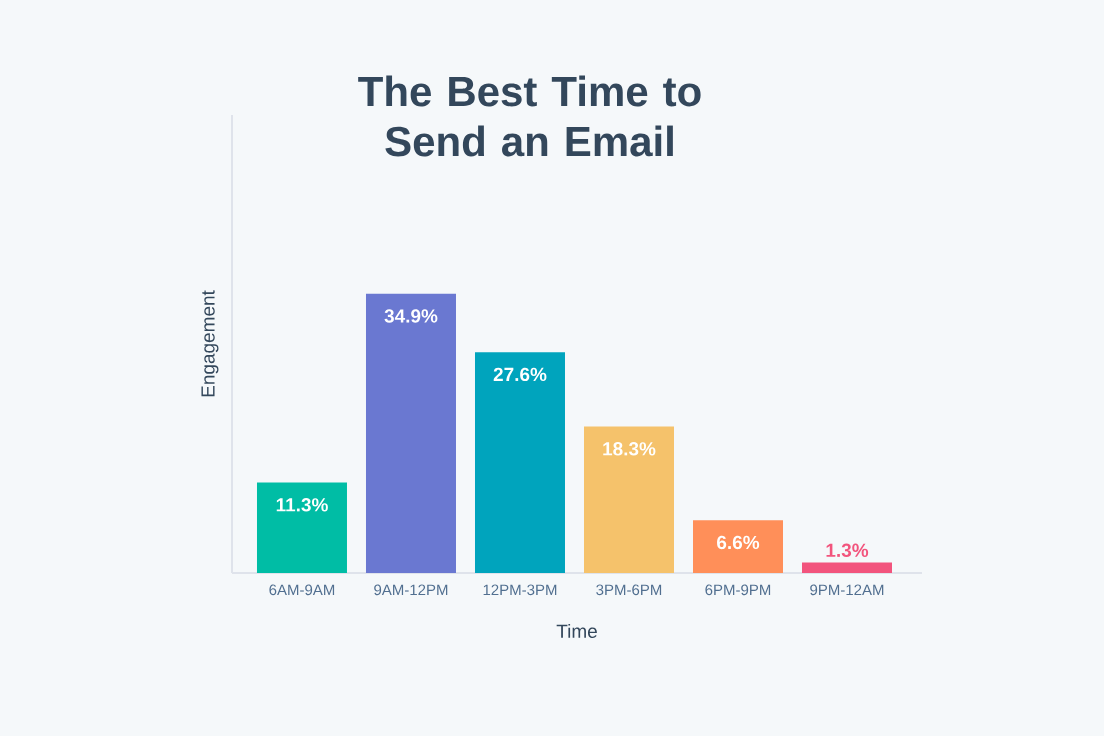 Image resolution: width=1104 pixels, height=736 pixels. What do you see at coordinates (411, 590) in the screenshot?
I see `x-tick-label: 9AM-12PM` at bounding box center [411, 590].